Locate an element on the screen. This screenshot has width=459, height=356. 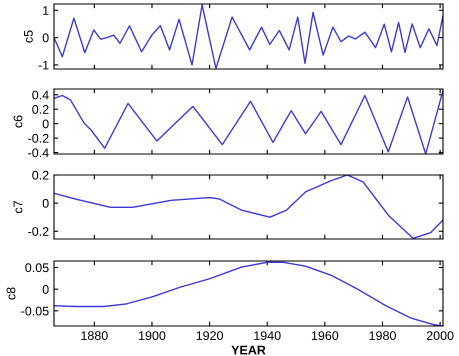
y-axis-title: c6 is located at coordinates (18, 121).